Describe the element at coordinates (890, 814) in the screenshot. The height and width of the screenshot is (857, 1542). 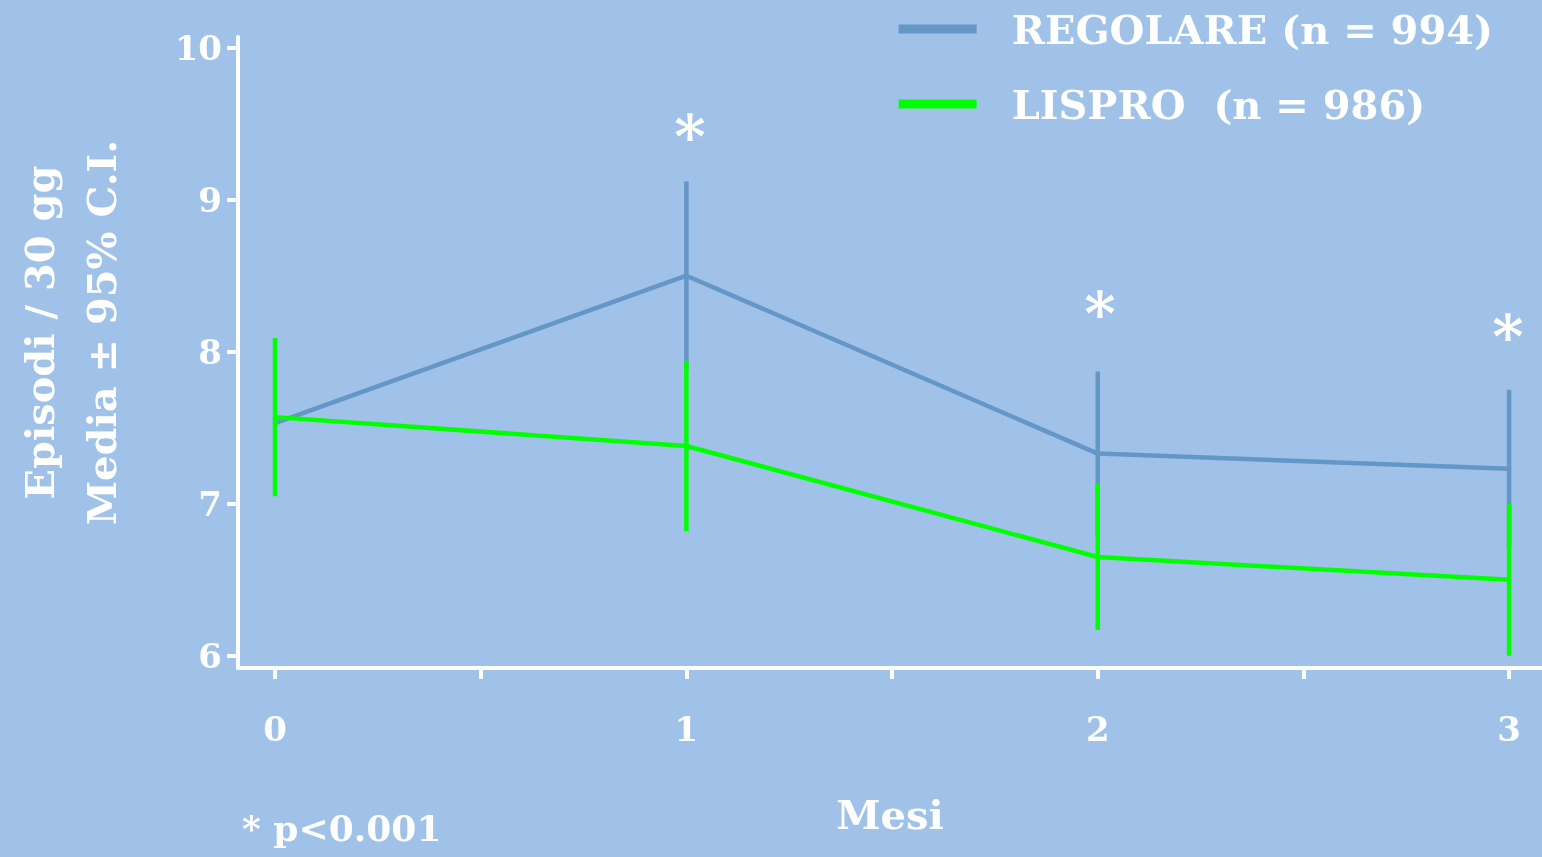
I see `x-axis-title: Mesi` at that location.